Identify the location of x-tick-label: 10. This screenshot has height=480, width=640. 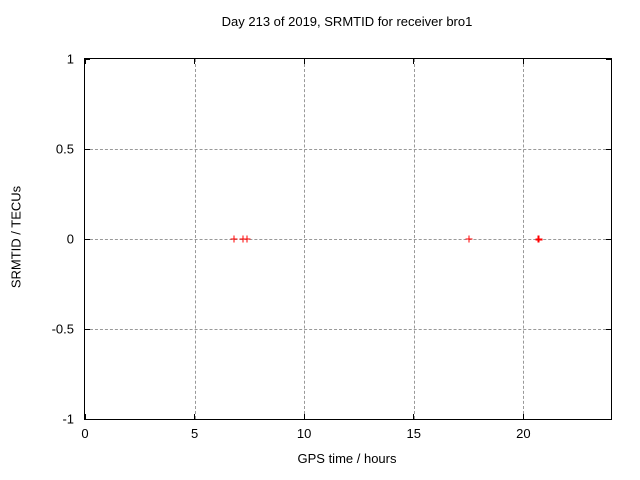
(304, 433).